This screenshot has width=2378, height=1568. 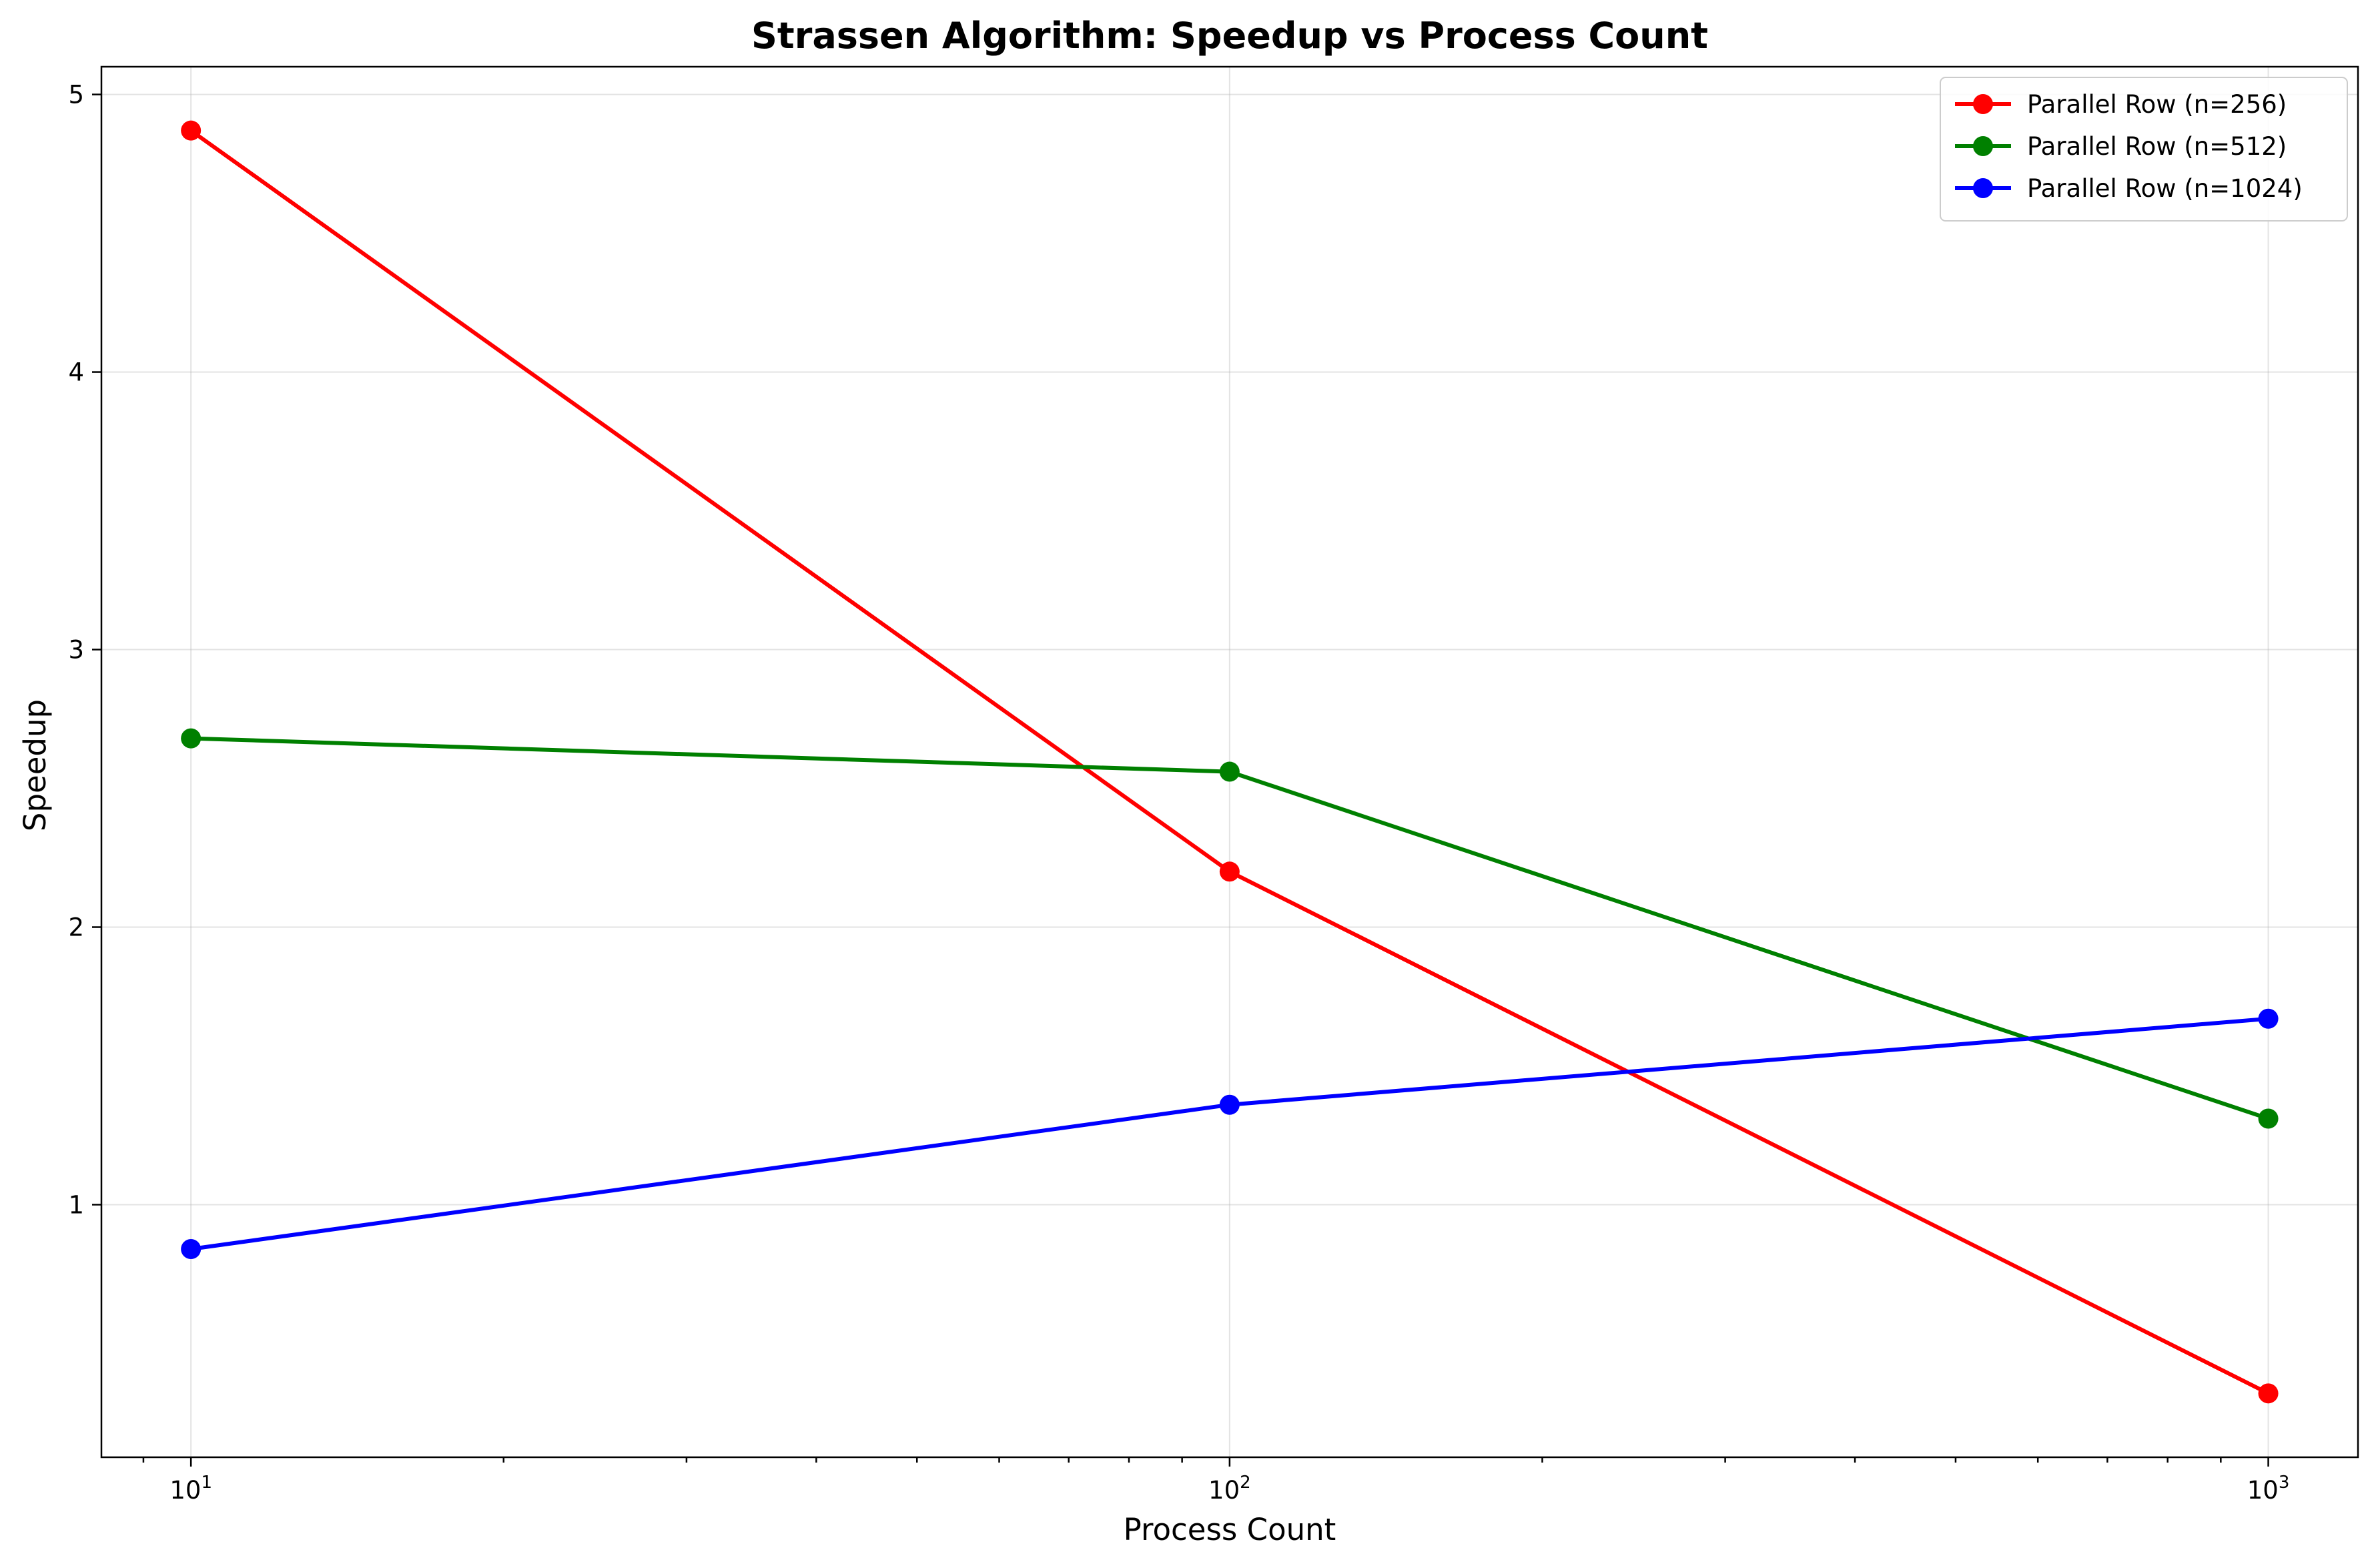 I want to click on y-tick-label: 2, so click(x=76, y=928).